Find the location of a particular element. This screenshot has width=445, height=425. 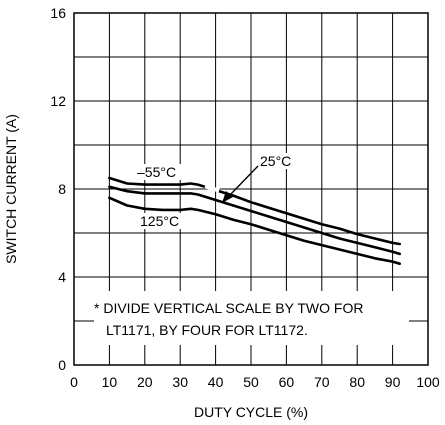

note-background is located at coordinates (251, 318).